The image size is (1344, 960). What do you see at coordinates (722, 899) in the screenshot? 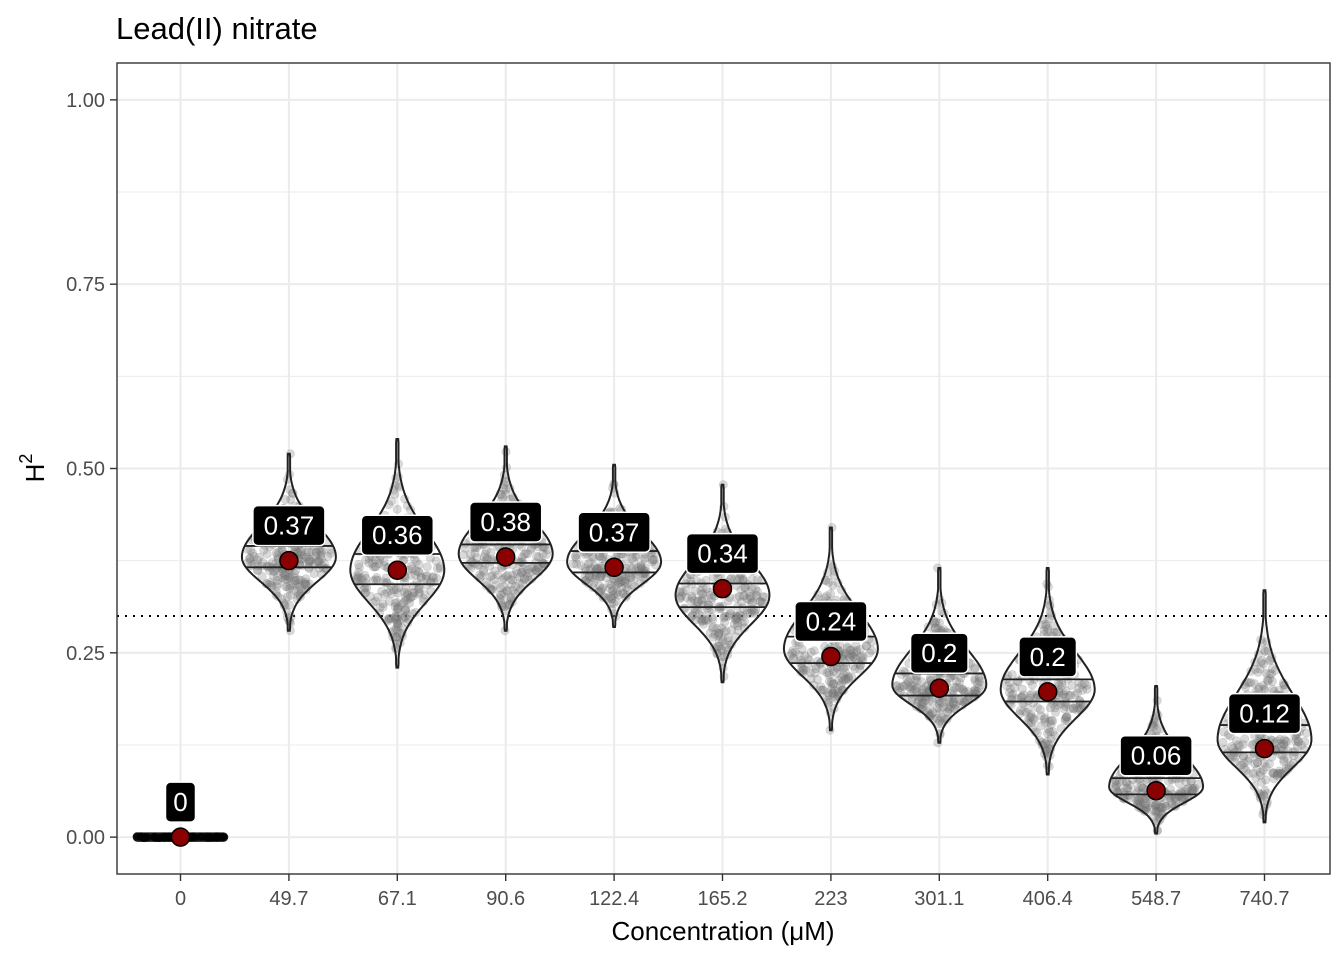
I see `x-tick-label: 165.2` at bounding box center [722, 899].